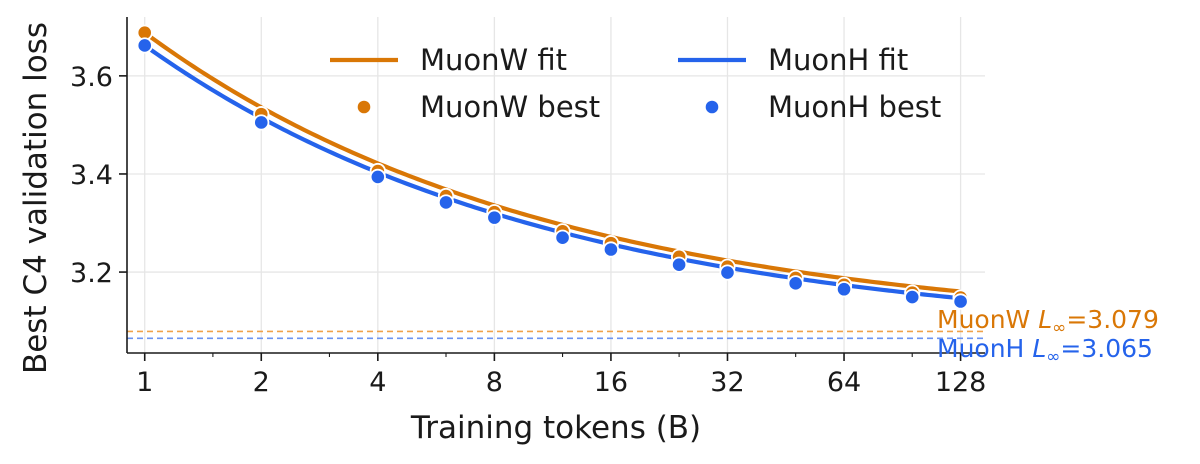  What do you see at coordinates (91, 175) in the screenshot?
I see `y-tick-label-3.4: 3.4` at bounding box center [91, 175].